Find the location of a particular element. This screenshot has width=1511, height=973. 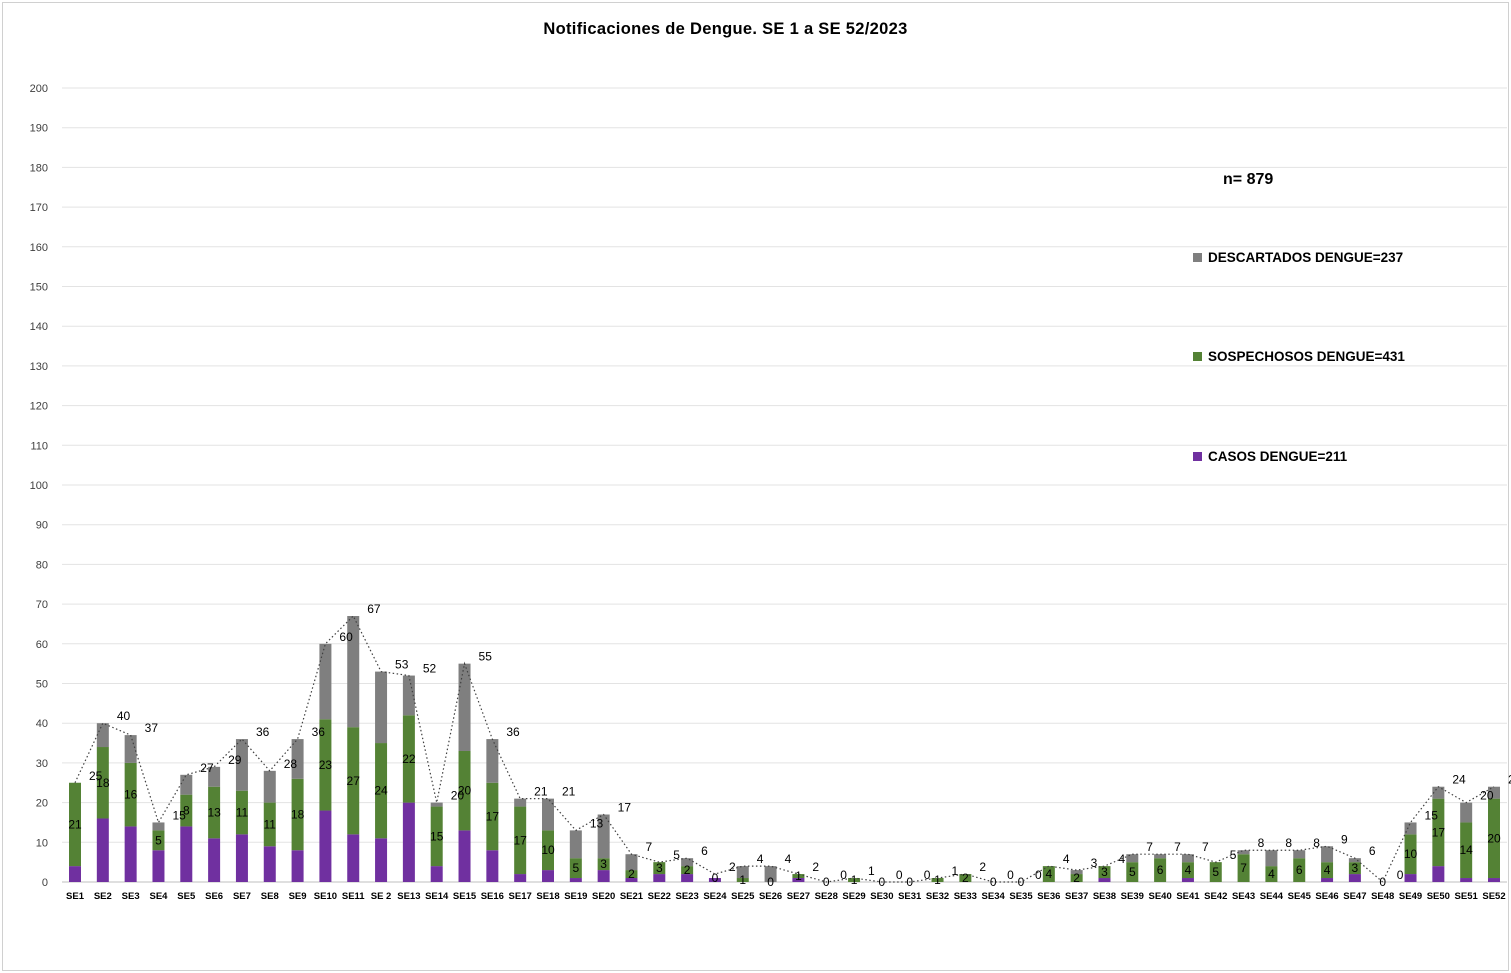

total-value-label: 4 is located at coordinates (1121, 859).